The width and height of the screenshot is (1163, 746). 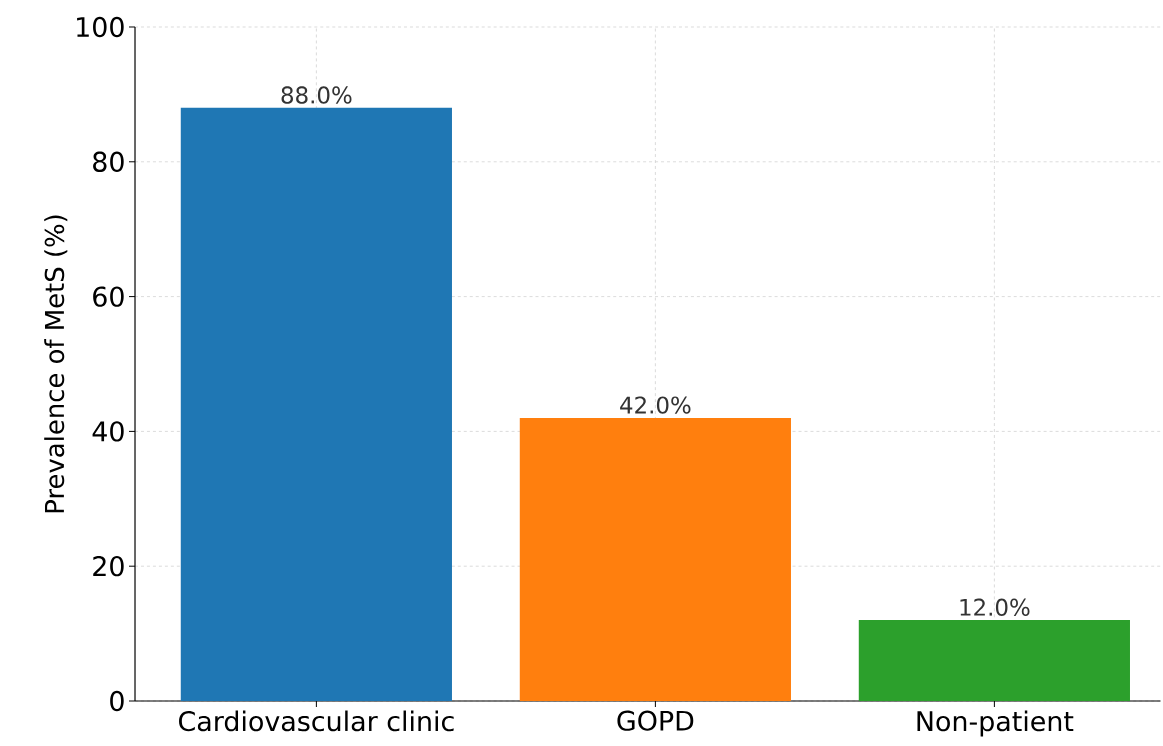 I want to click on y-tick-label: 20, so click(x=108, y=566).